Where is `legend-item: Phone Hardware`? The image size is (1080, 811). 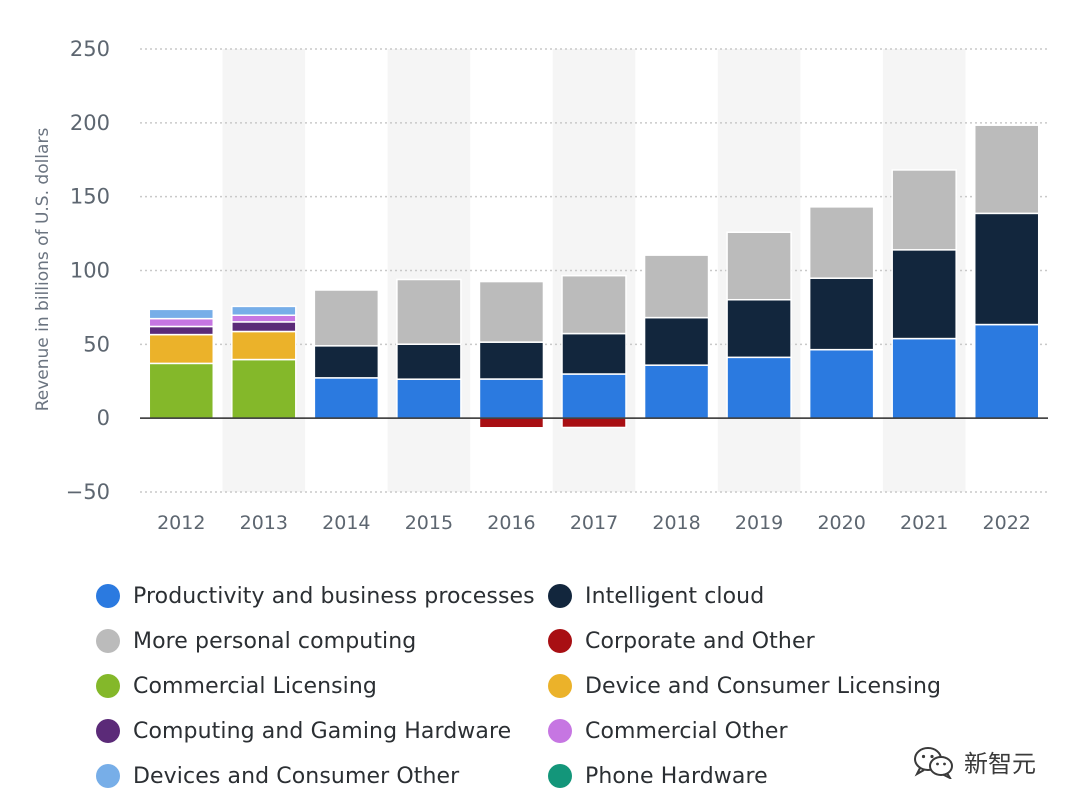 legend-item: Phone Hardware is located at coordinates (768, 776).